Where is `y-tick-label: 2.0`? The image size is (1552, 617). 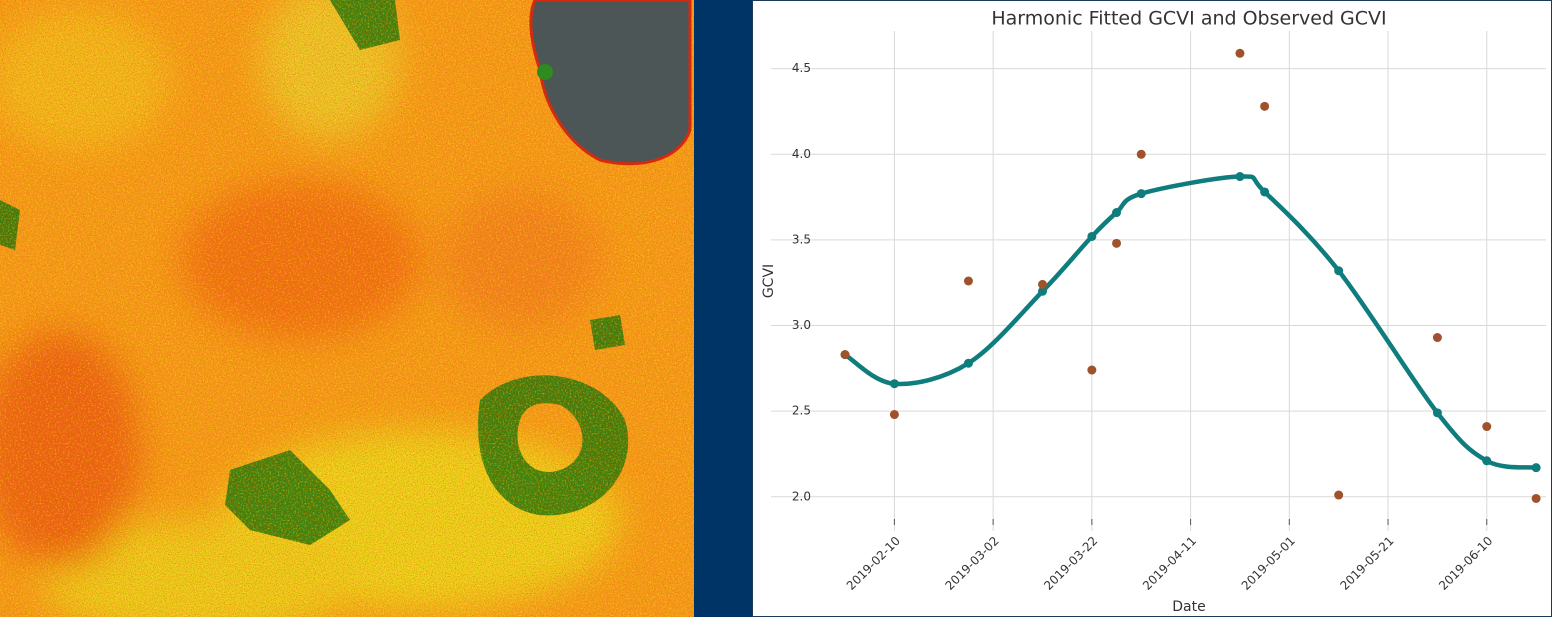
y-tick-label: 2.0 is located at coordinates (801, 496).